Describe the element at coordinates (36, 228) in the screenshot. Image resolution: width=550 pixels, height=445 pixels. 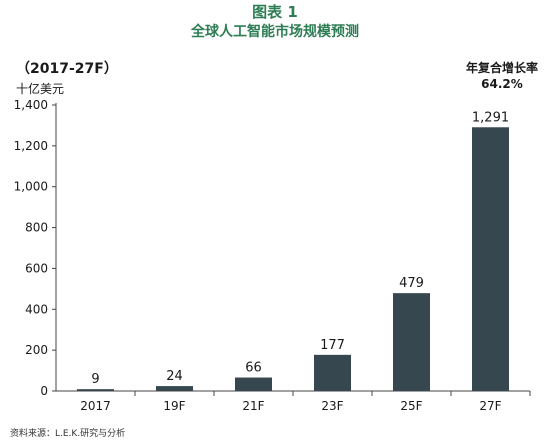
I see `y-tick-label: 800` at that location.